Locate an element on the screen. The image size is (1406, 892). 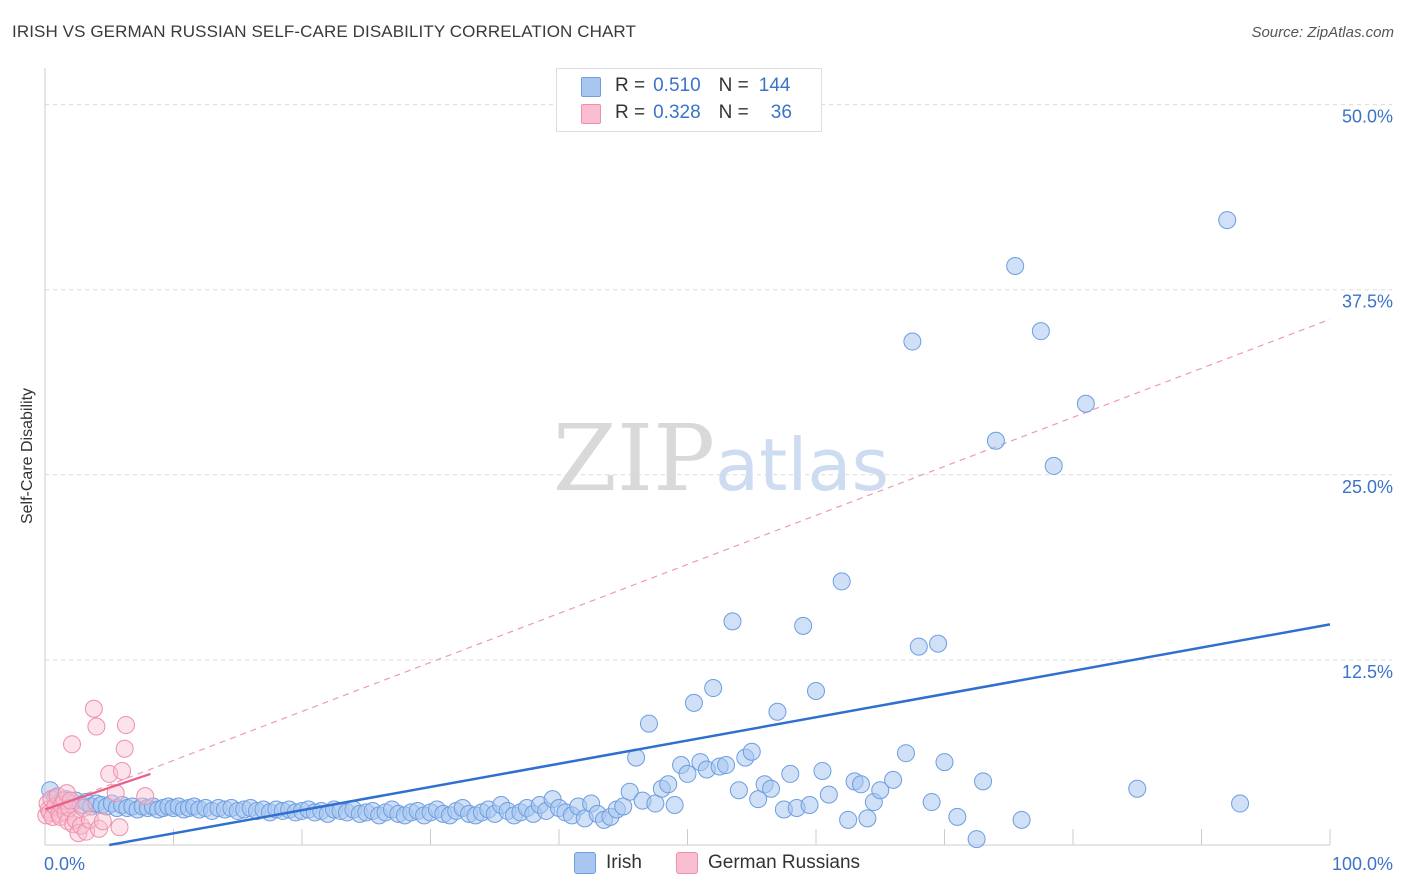
trend-line-german-russians is located at coordinates (97, 791).